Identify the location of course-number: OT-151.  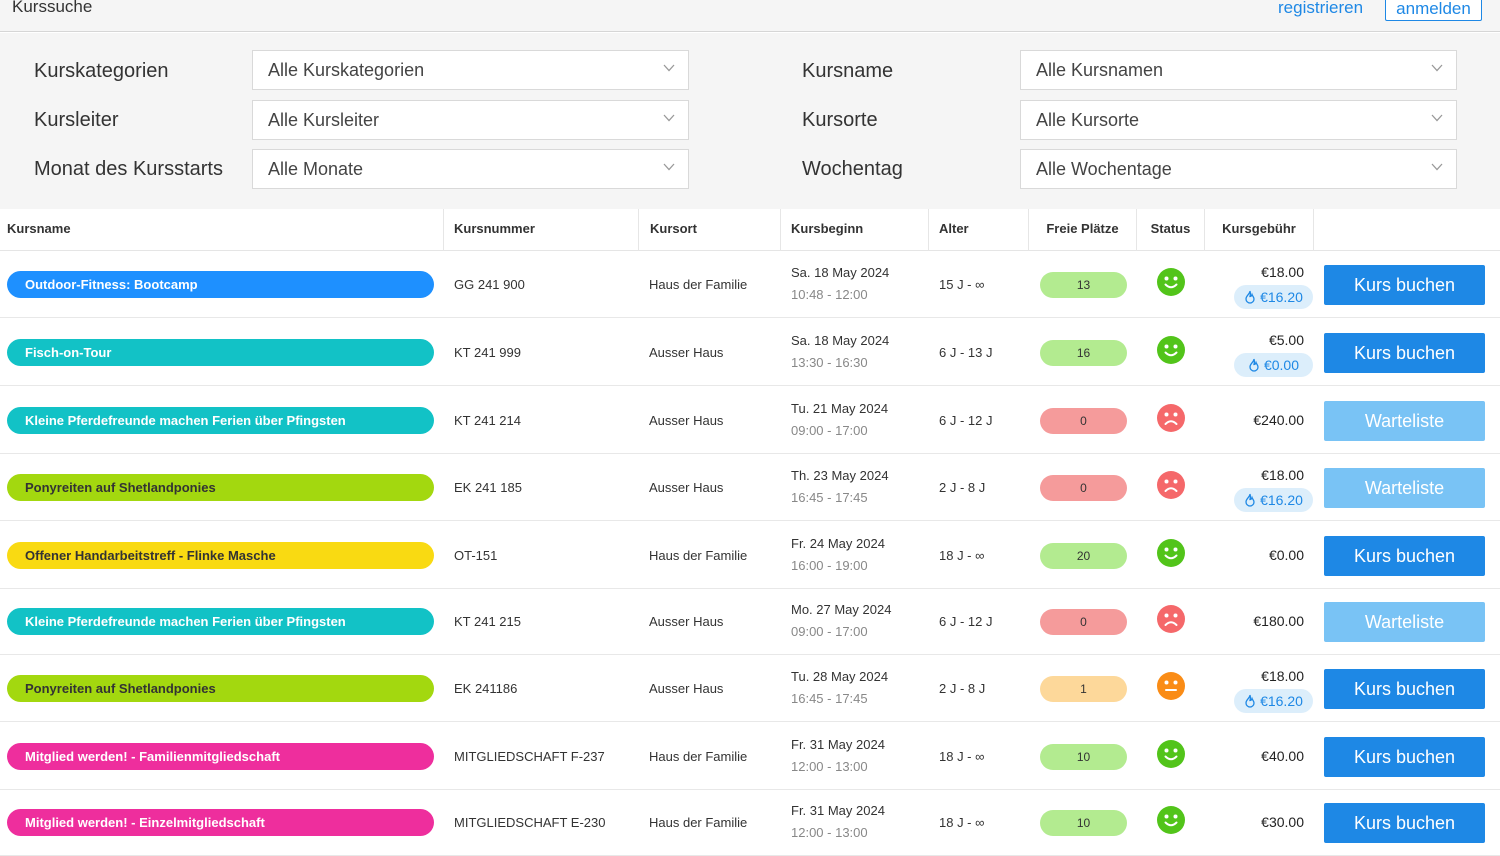
(476, 555).